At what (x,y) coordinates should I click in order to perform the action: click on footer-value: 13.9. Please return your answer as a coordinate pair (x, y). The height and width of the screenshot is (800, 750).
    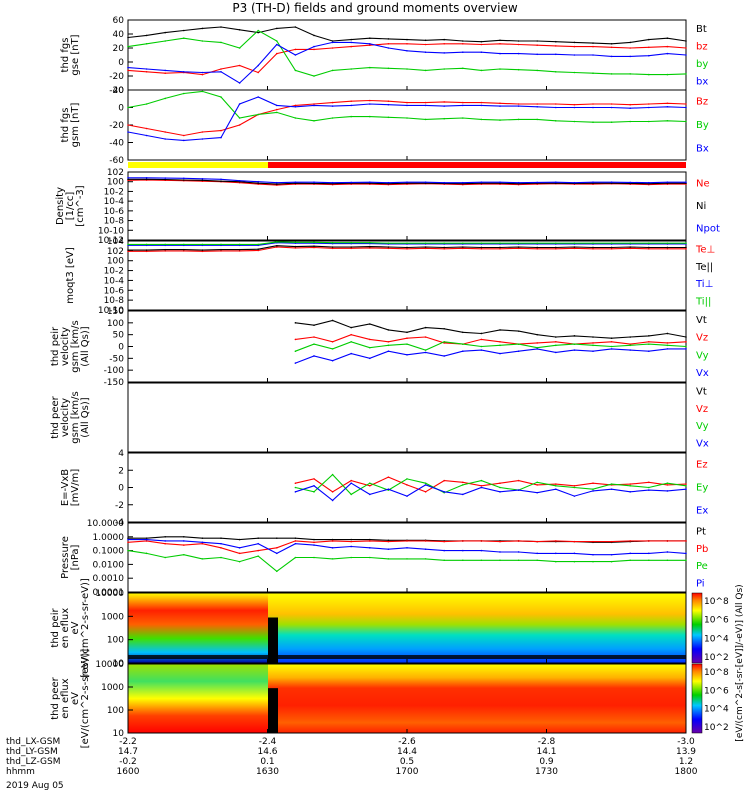
    Looking at the image, I should click on (686, 752).